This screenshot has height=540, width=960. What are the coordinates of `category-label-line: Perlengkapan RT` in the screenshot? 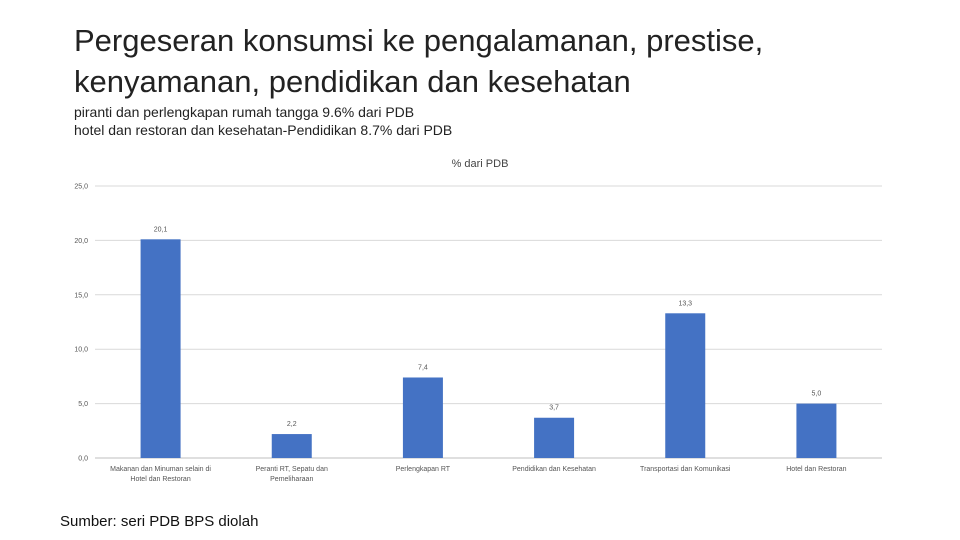 It's located at (423, 469).